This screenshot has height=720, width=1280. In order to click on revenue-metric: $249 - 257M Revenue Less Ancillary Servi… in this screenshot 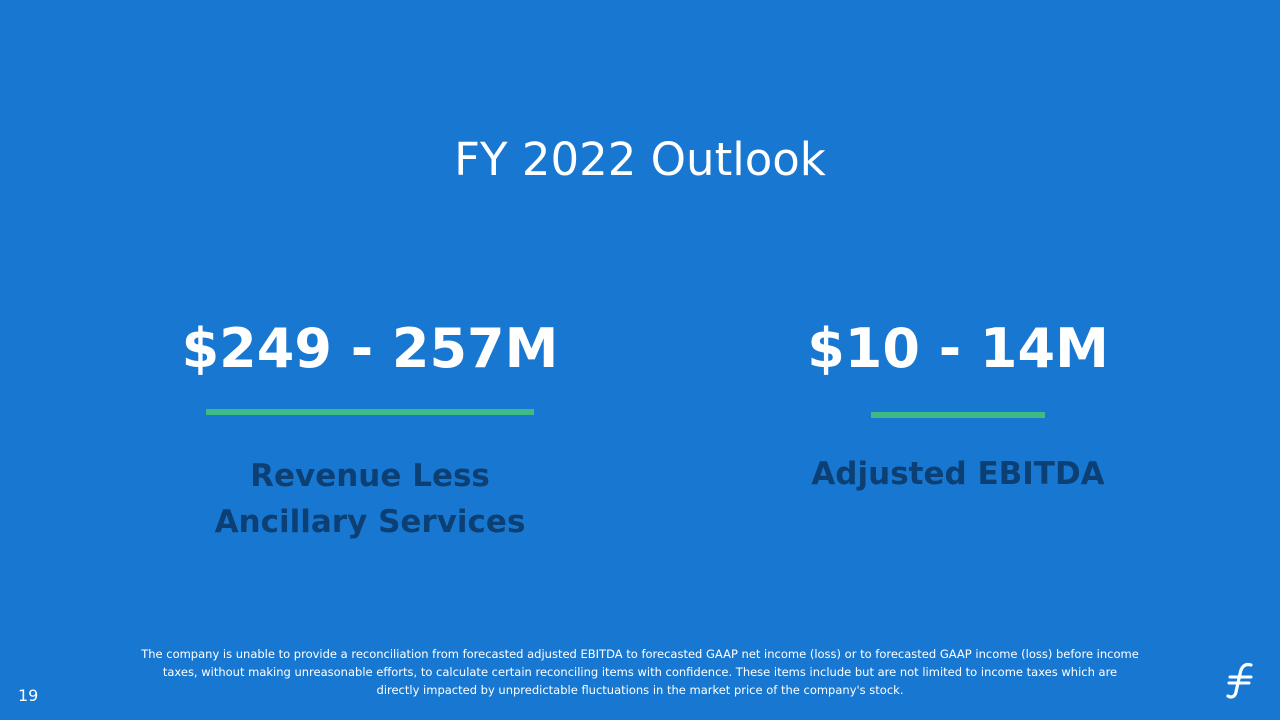, I will do `click(370, 431)`.